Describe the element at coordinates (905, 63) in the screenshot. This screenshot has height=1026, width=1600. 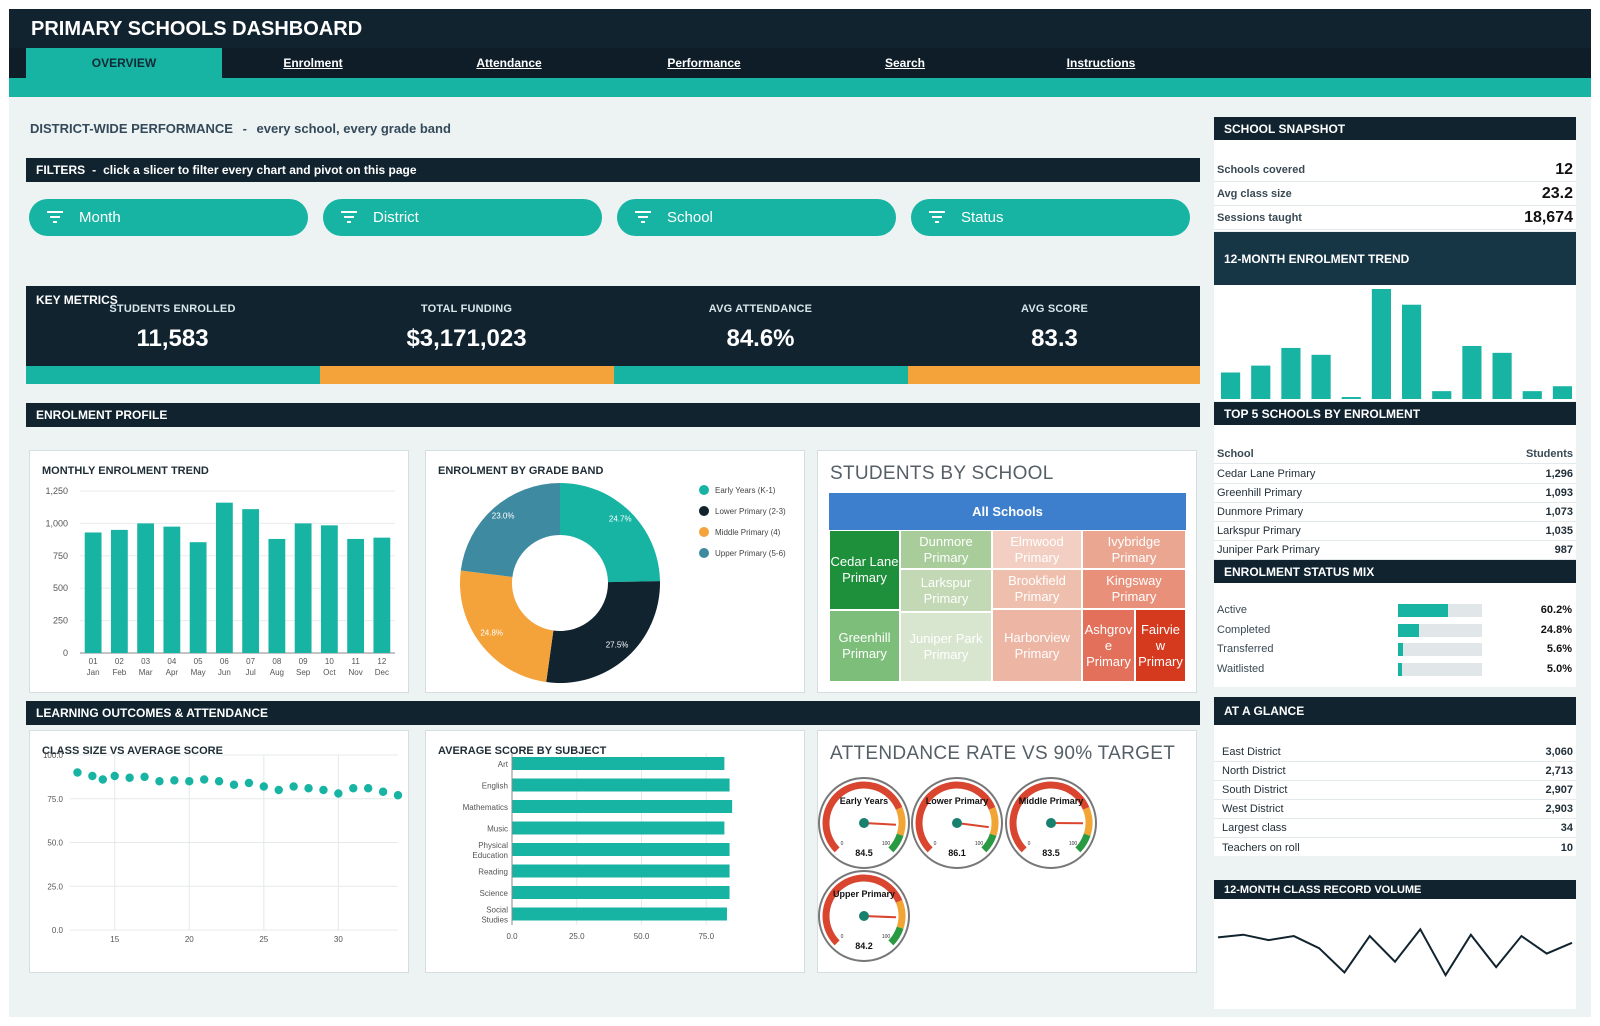
I see `tab-search: Search` at that location.